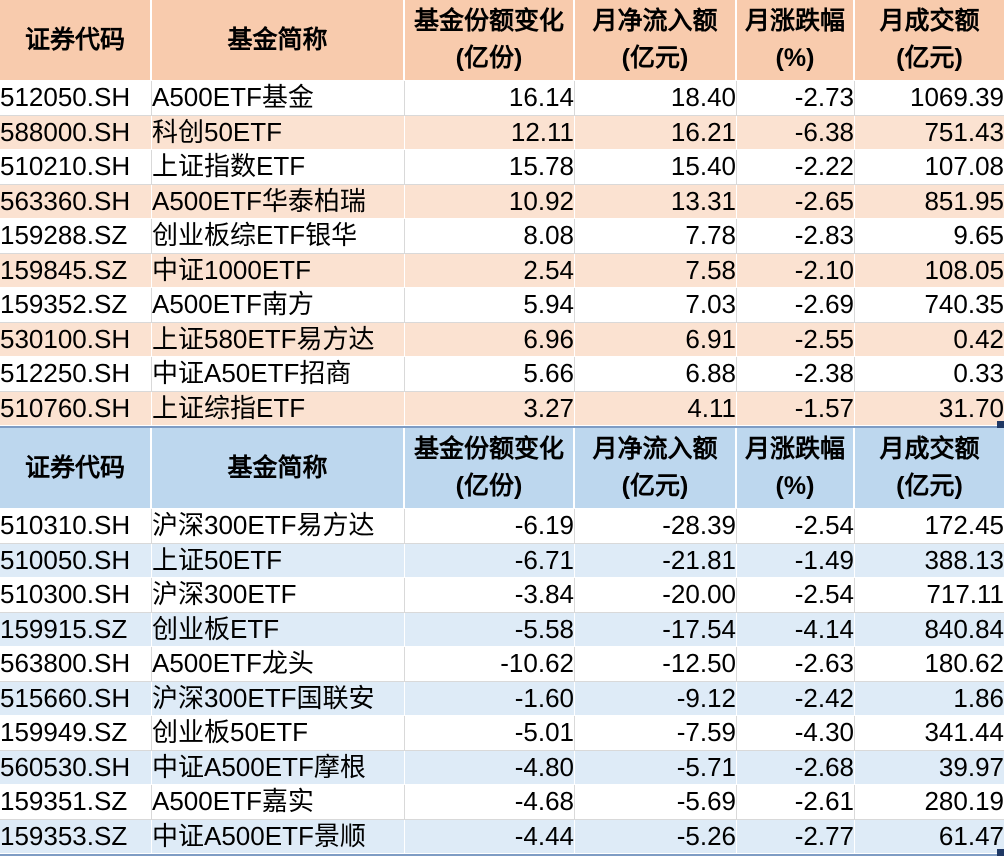 The image size is (1004, 856). Describe the element at coordinates (76, 132) in the screenshot. I see `security-code-cell: 588000.SH` at that location.